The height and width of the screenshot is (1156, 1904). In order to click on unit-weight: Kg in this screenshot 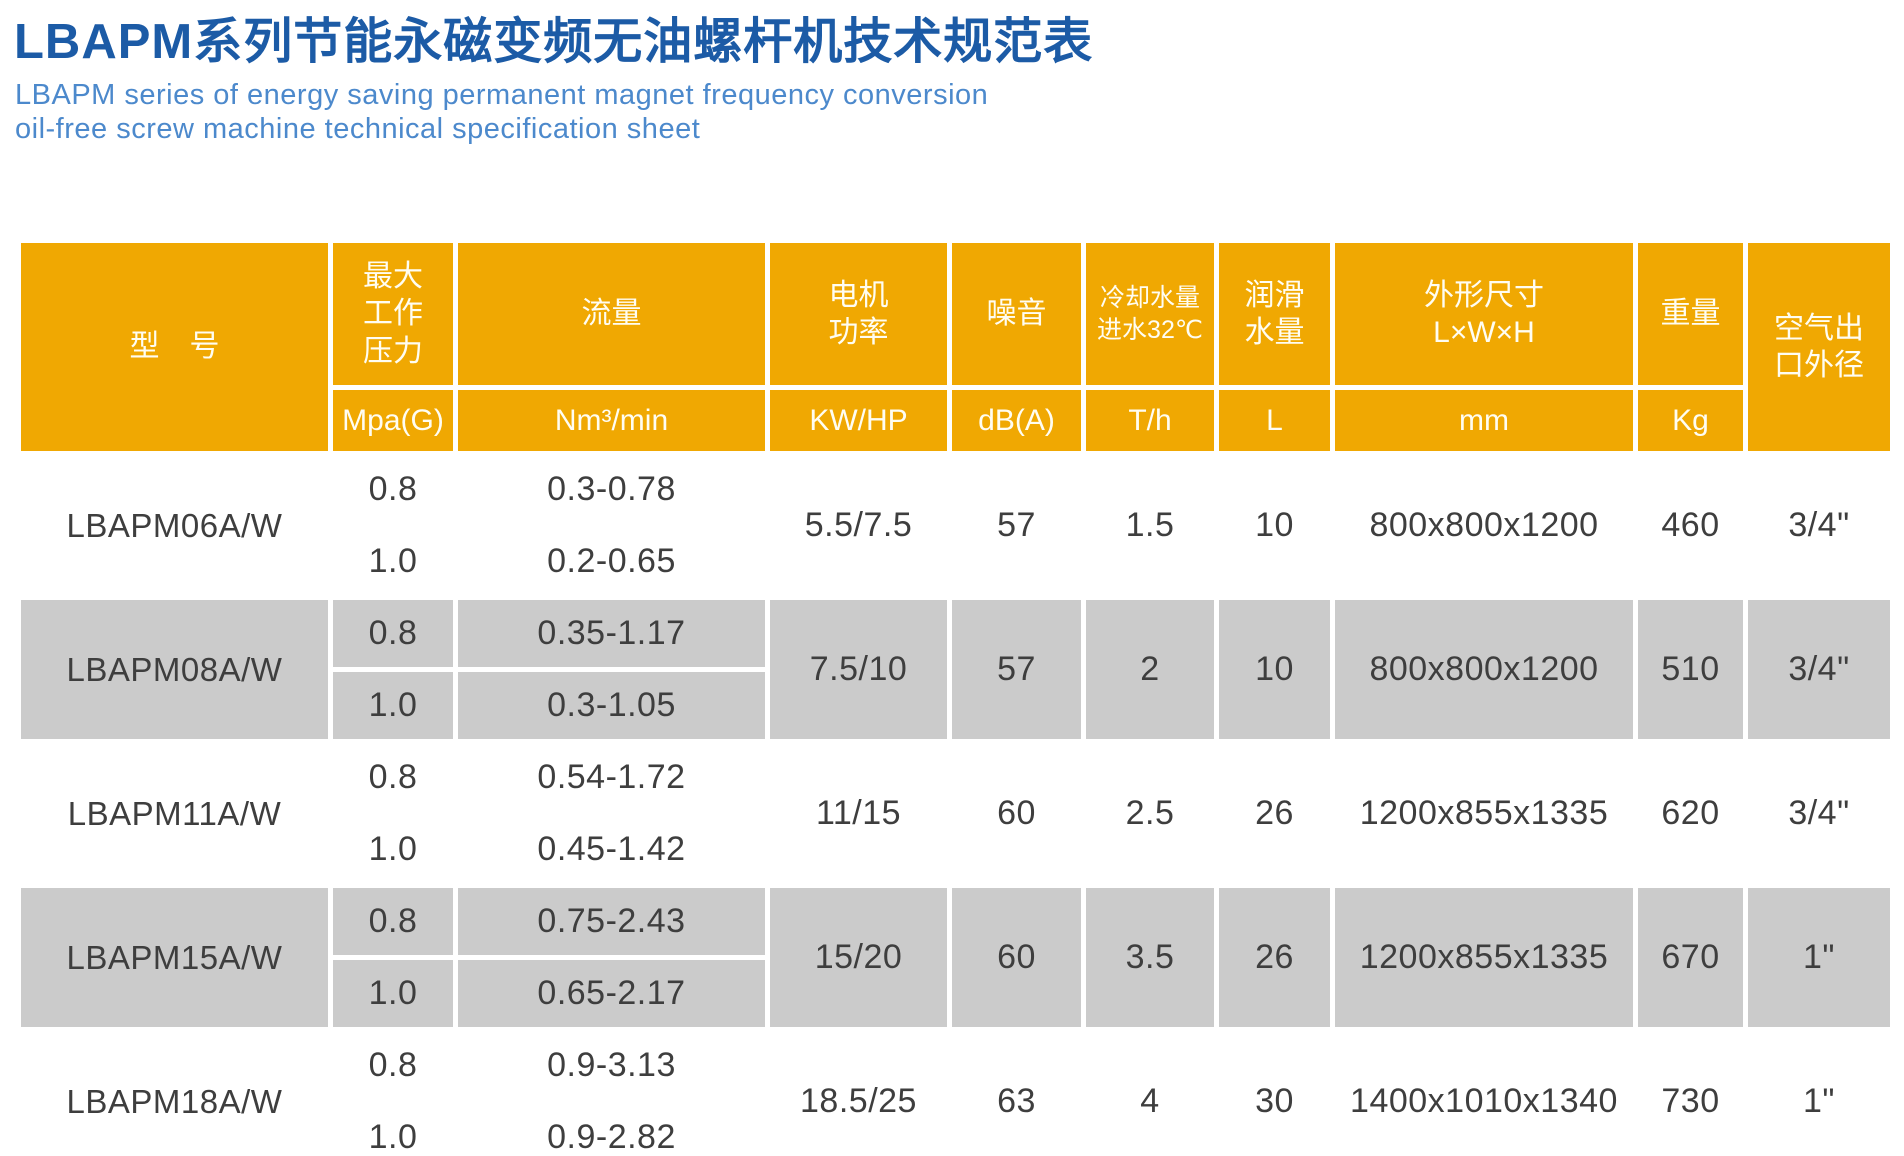, I will do `click(1690, 420)`.